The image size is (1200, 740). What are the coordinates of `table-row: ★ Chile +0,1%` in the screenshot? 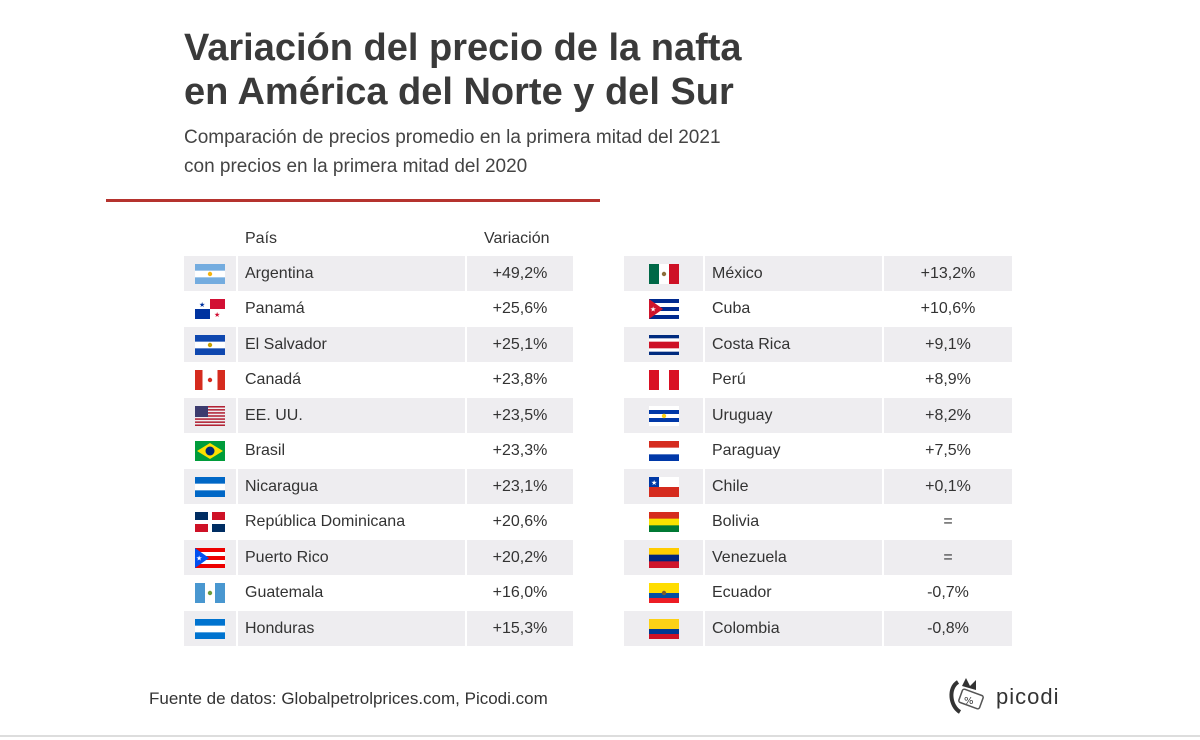 It's located at (819, 487).